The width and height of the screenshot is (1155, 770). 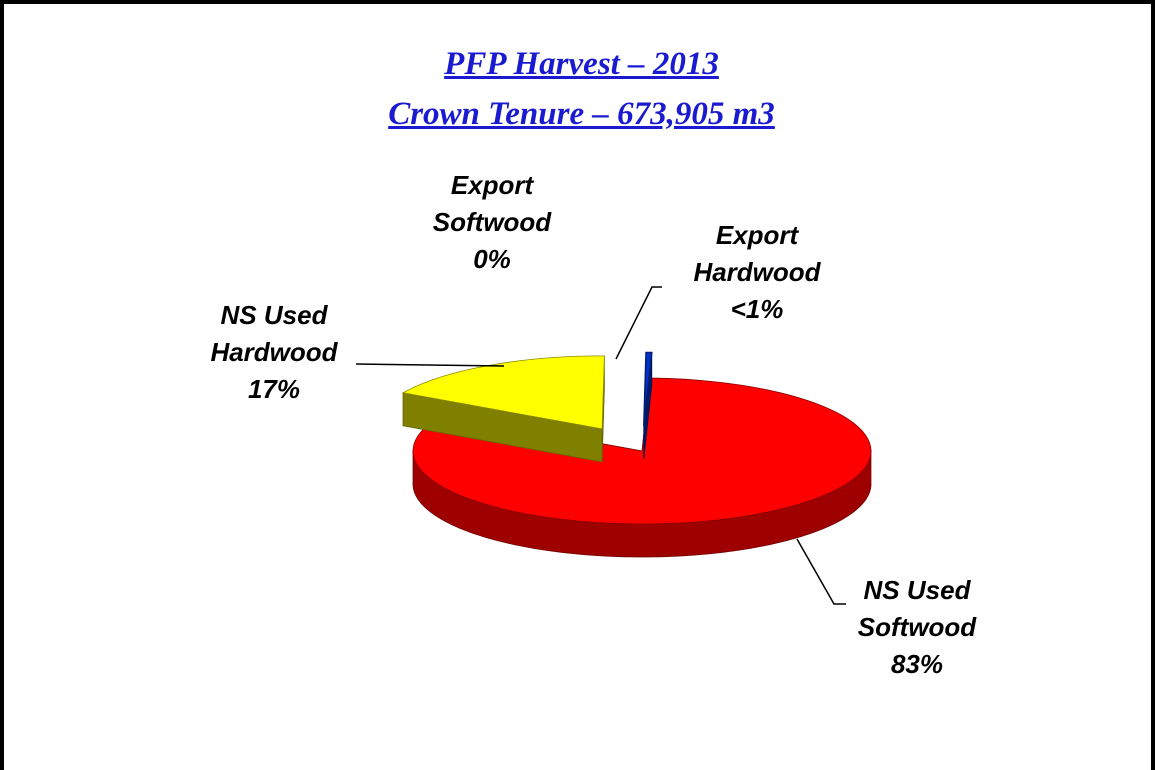 What do you see at coordinates (492, 259) in the screenshot?
I see `slice-value: 0%` at bounding box center [492, 259].